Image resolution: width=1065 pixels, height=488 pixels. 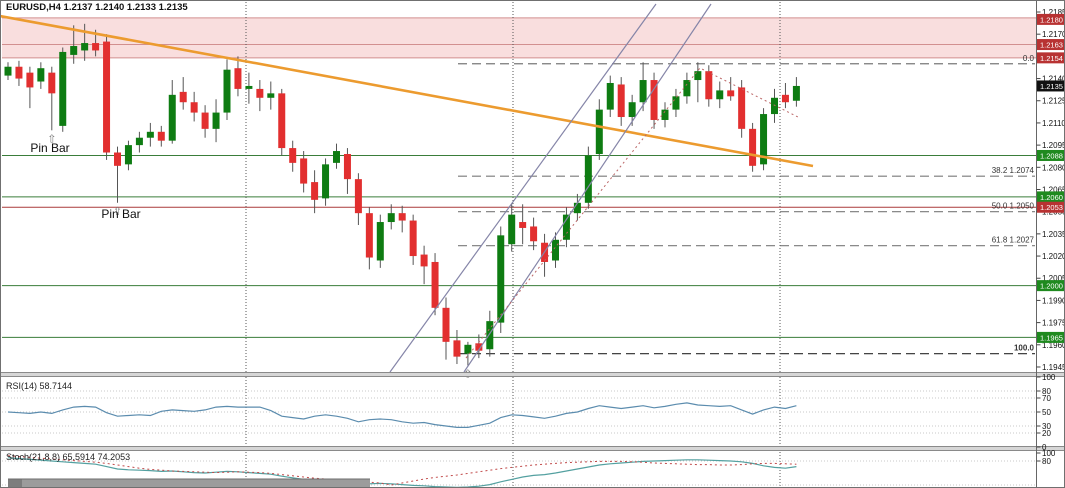 What do you see at coordinates (402, 472) in the screenshot?
I see `stoch-k-line` at bounding box center [402, 472].